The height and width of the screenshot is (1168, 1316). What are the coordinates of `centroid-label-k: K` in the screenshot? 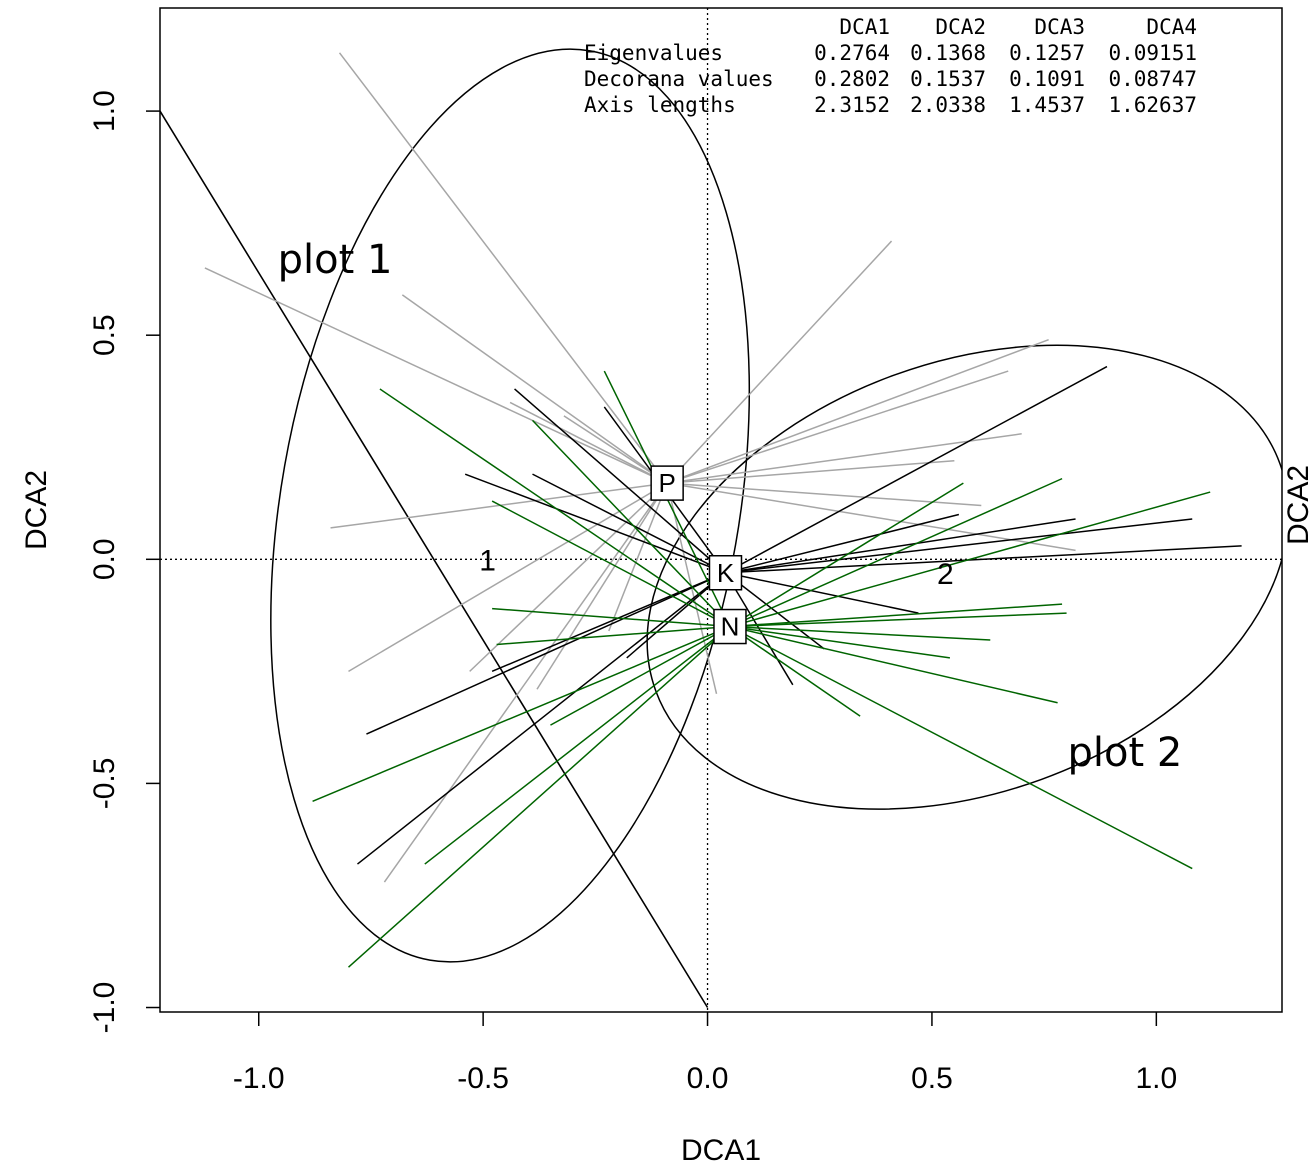 It's located at (726, 573).